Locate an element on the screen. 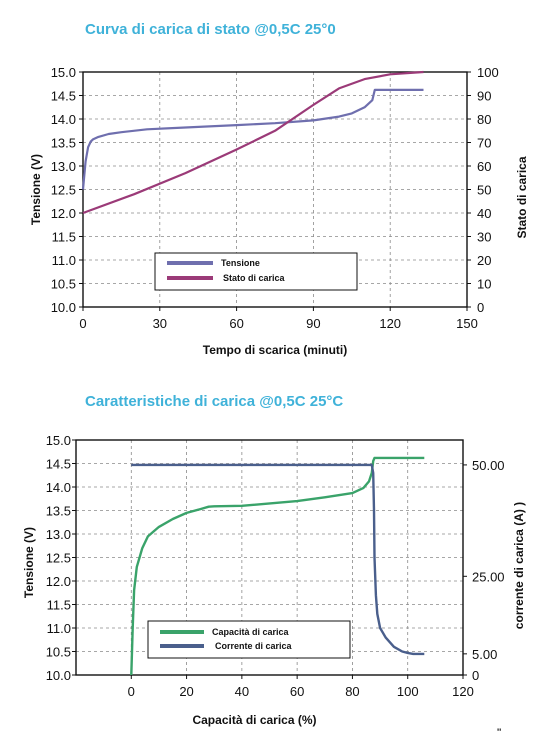 Image resolution: width=556 pixels, height=736 pixels. chart-1-xtick-label: 60 is located at coordinates (236, 323).